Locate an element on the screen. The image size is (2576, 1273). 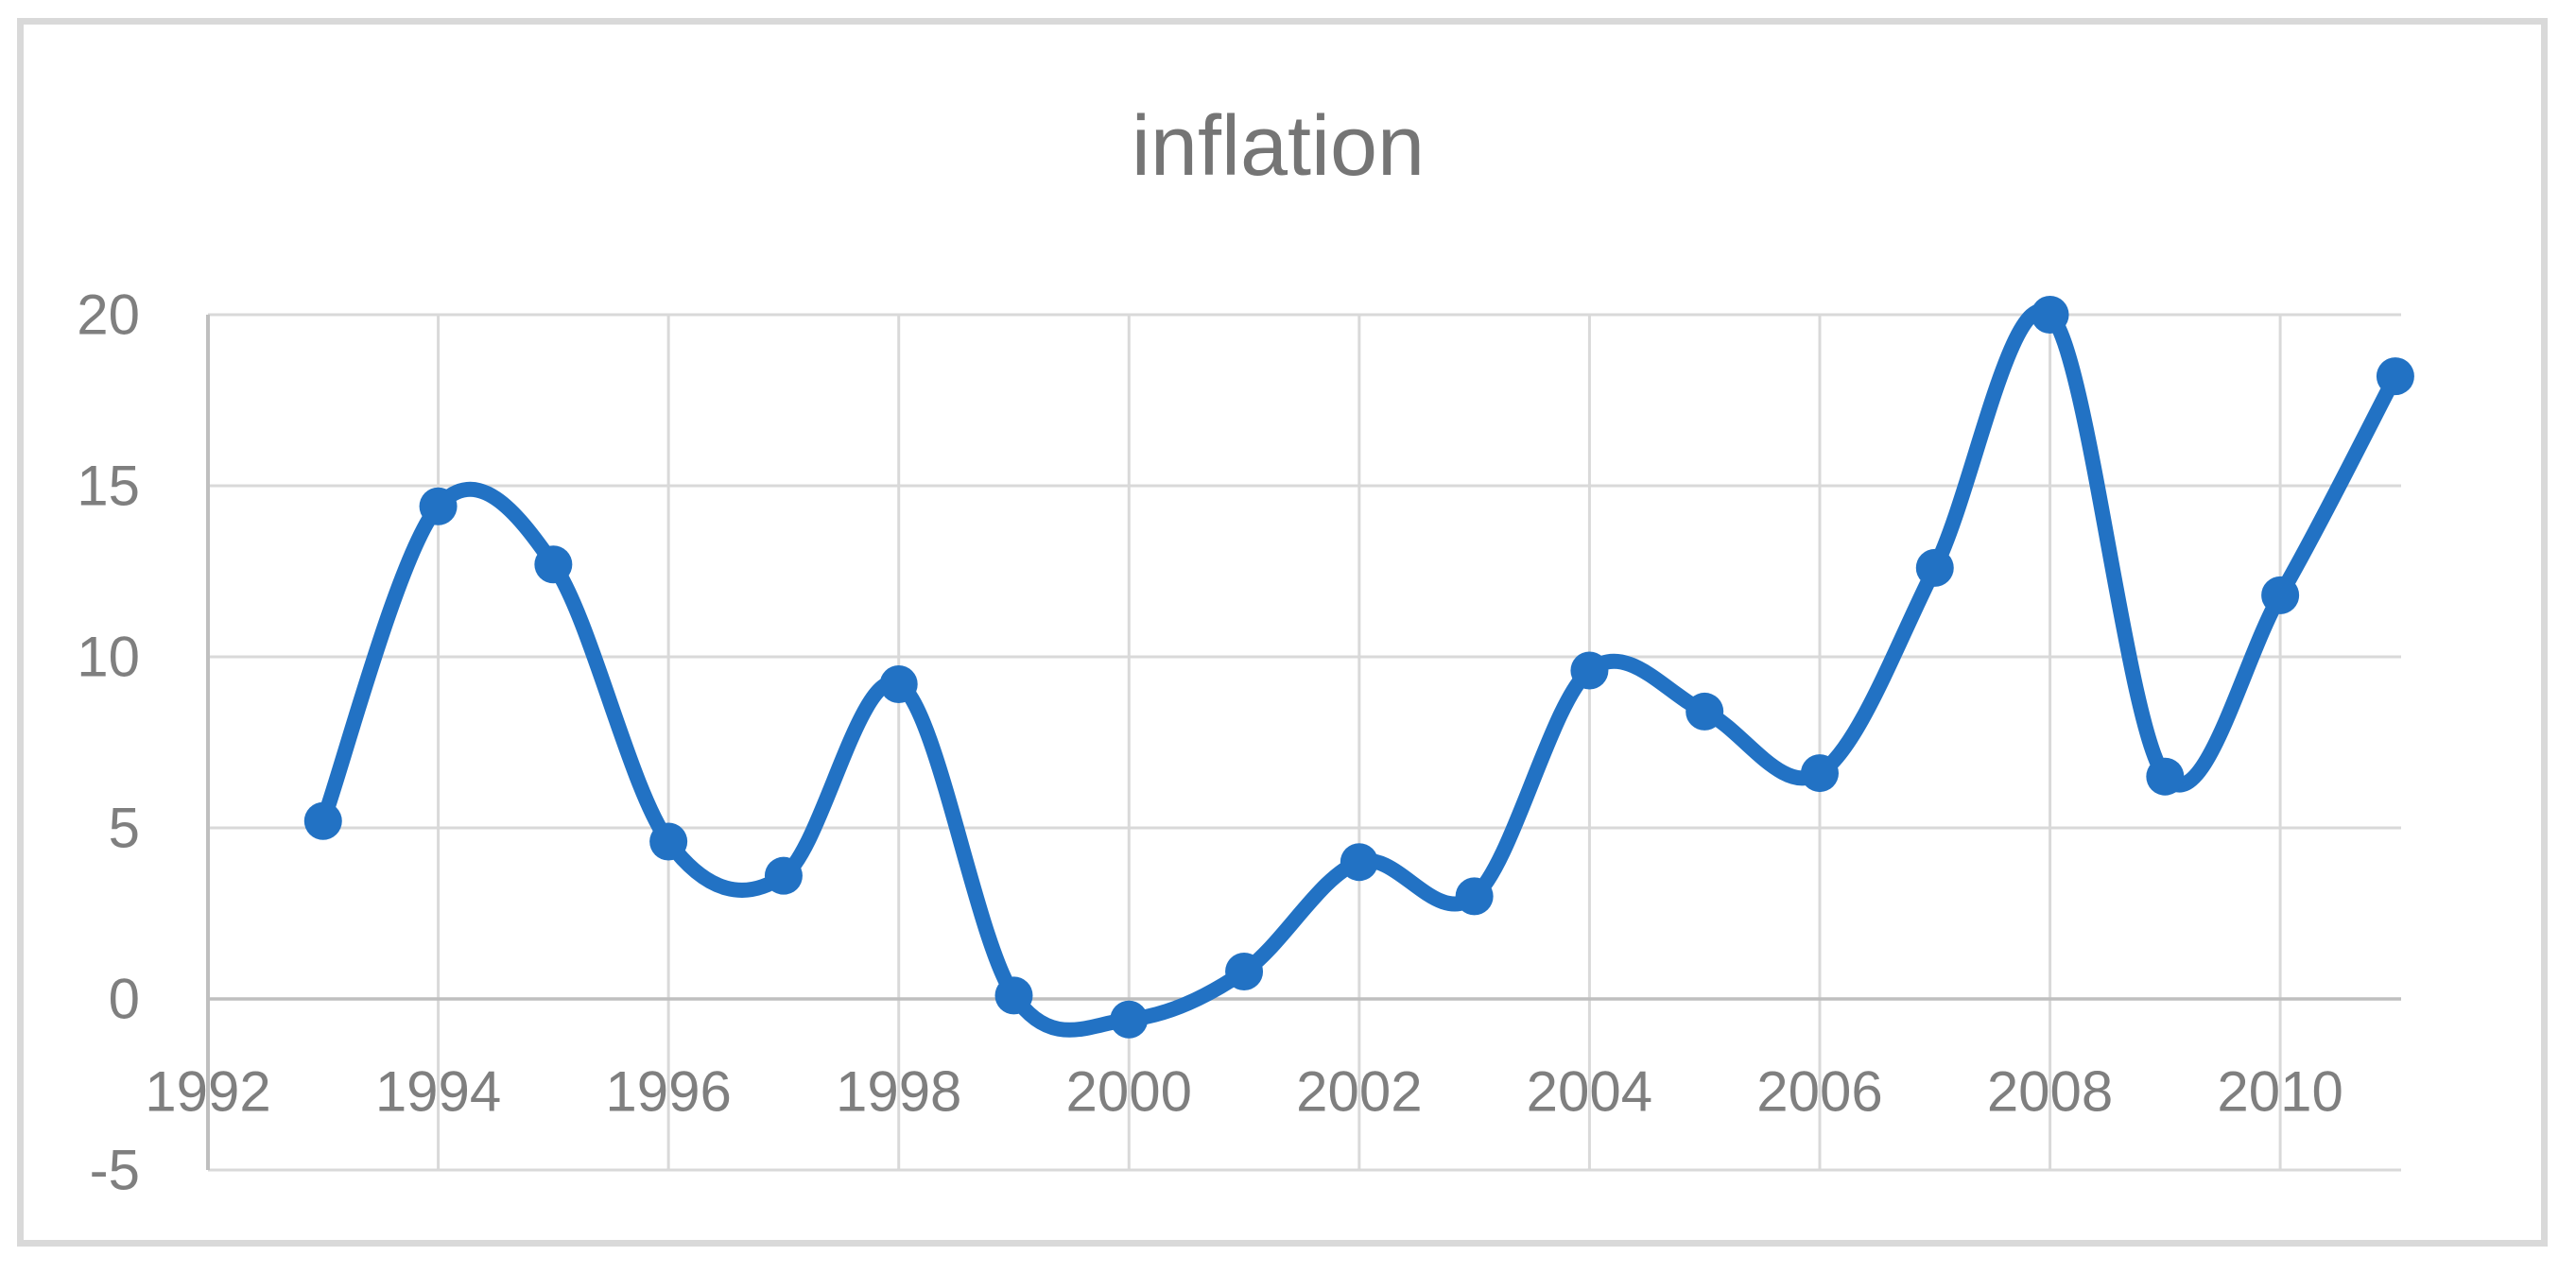
y-tick-label: 15 is located at coordinates (108, 486).